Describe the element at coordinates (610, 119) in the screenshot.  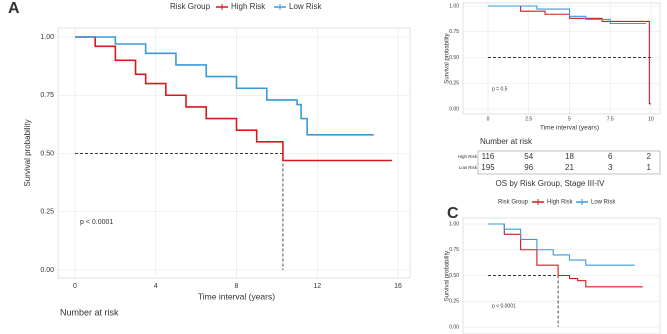
I see `x-tick-label: 7.5` at that location.